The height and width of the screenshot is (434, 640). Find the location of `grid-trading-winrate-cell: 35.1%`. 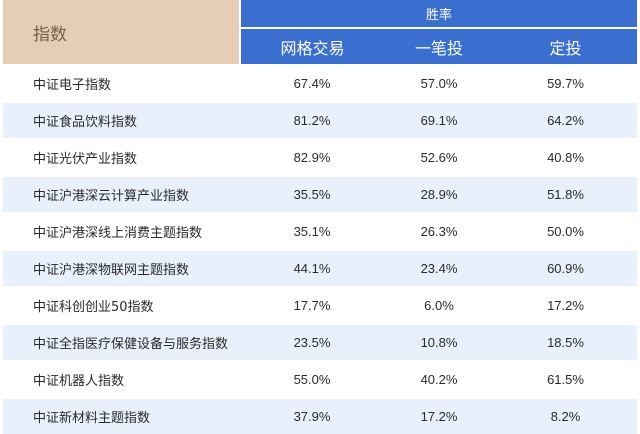

grid-trading-winrate-cell: 35.1% is located at coordinates (312, 231).